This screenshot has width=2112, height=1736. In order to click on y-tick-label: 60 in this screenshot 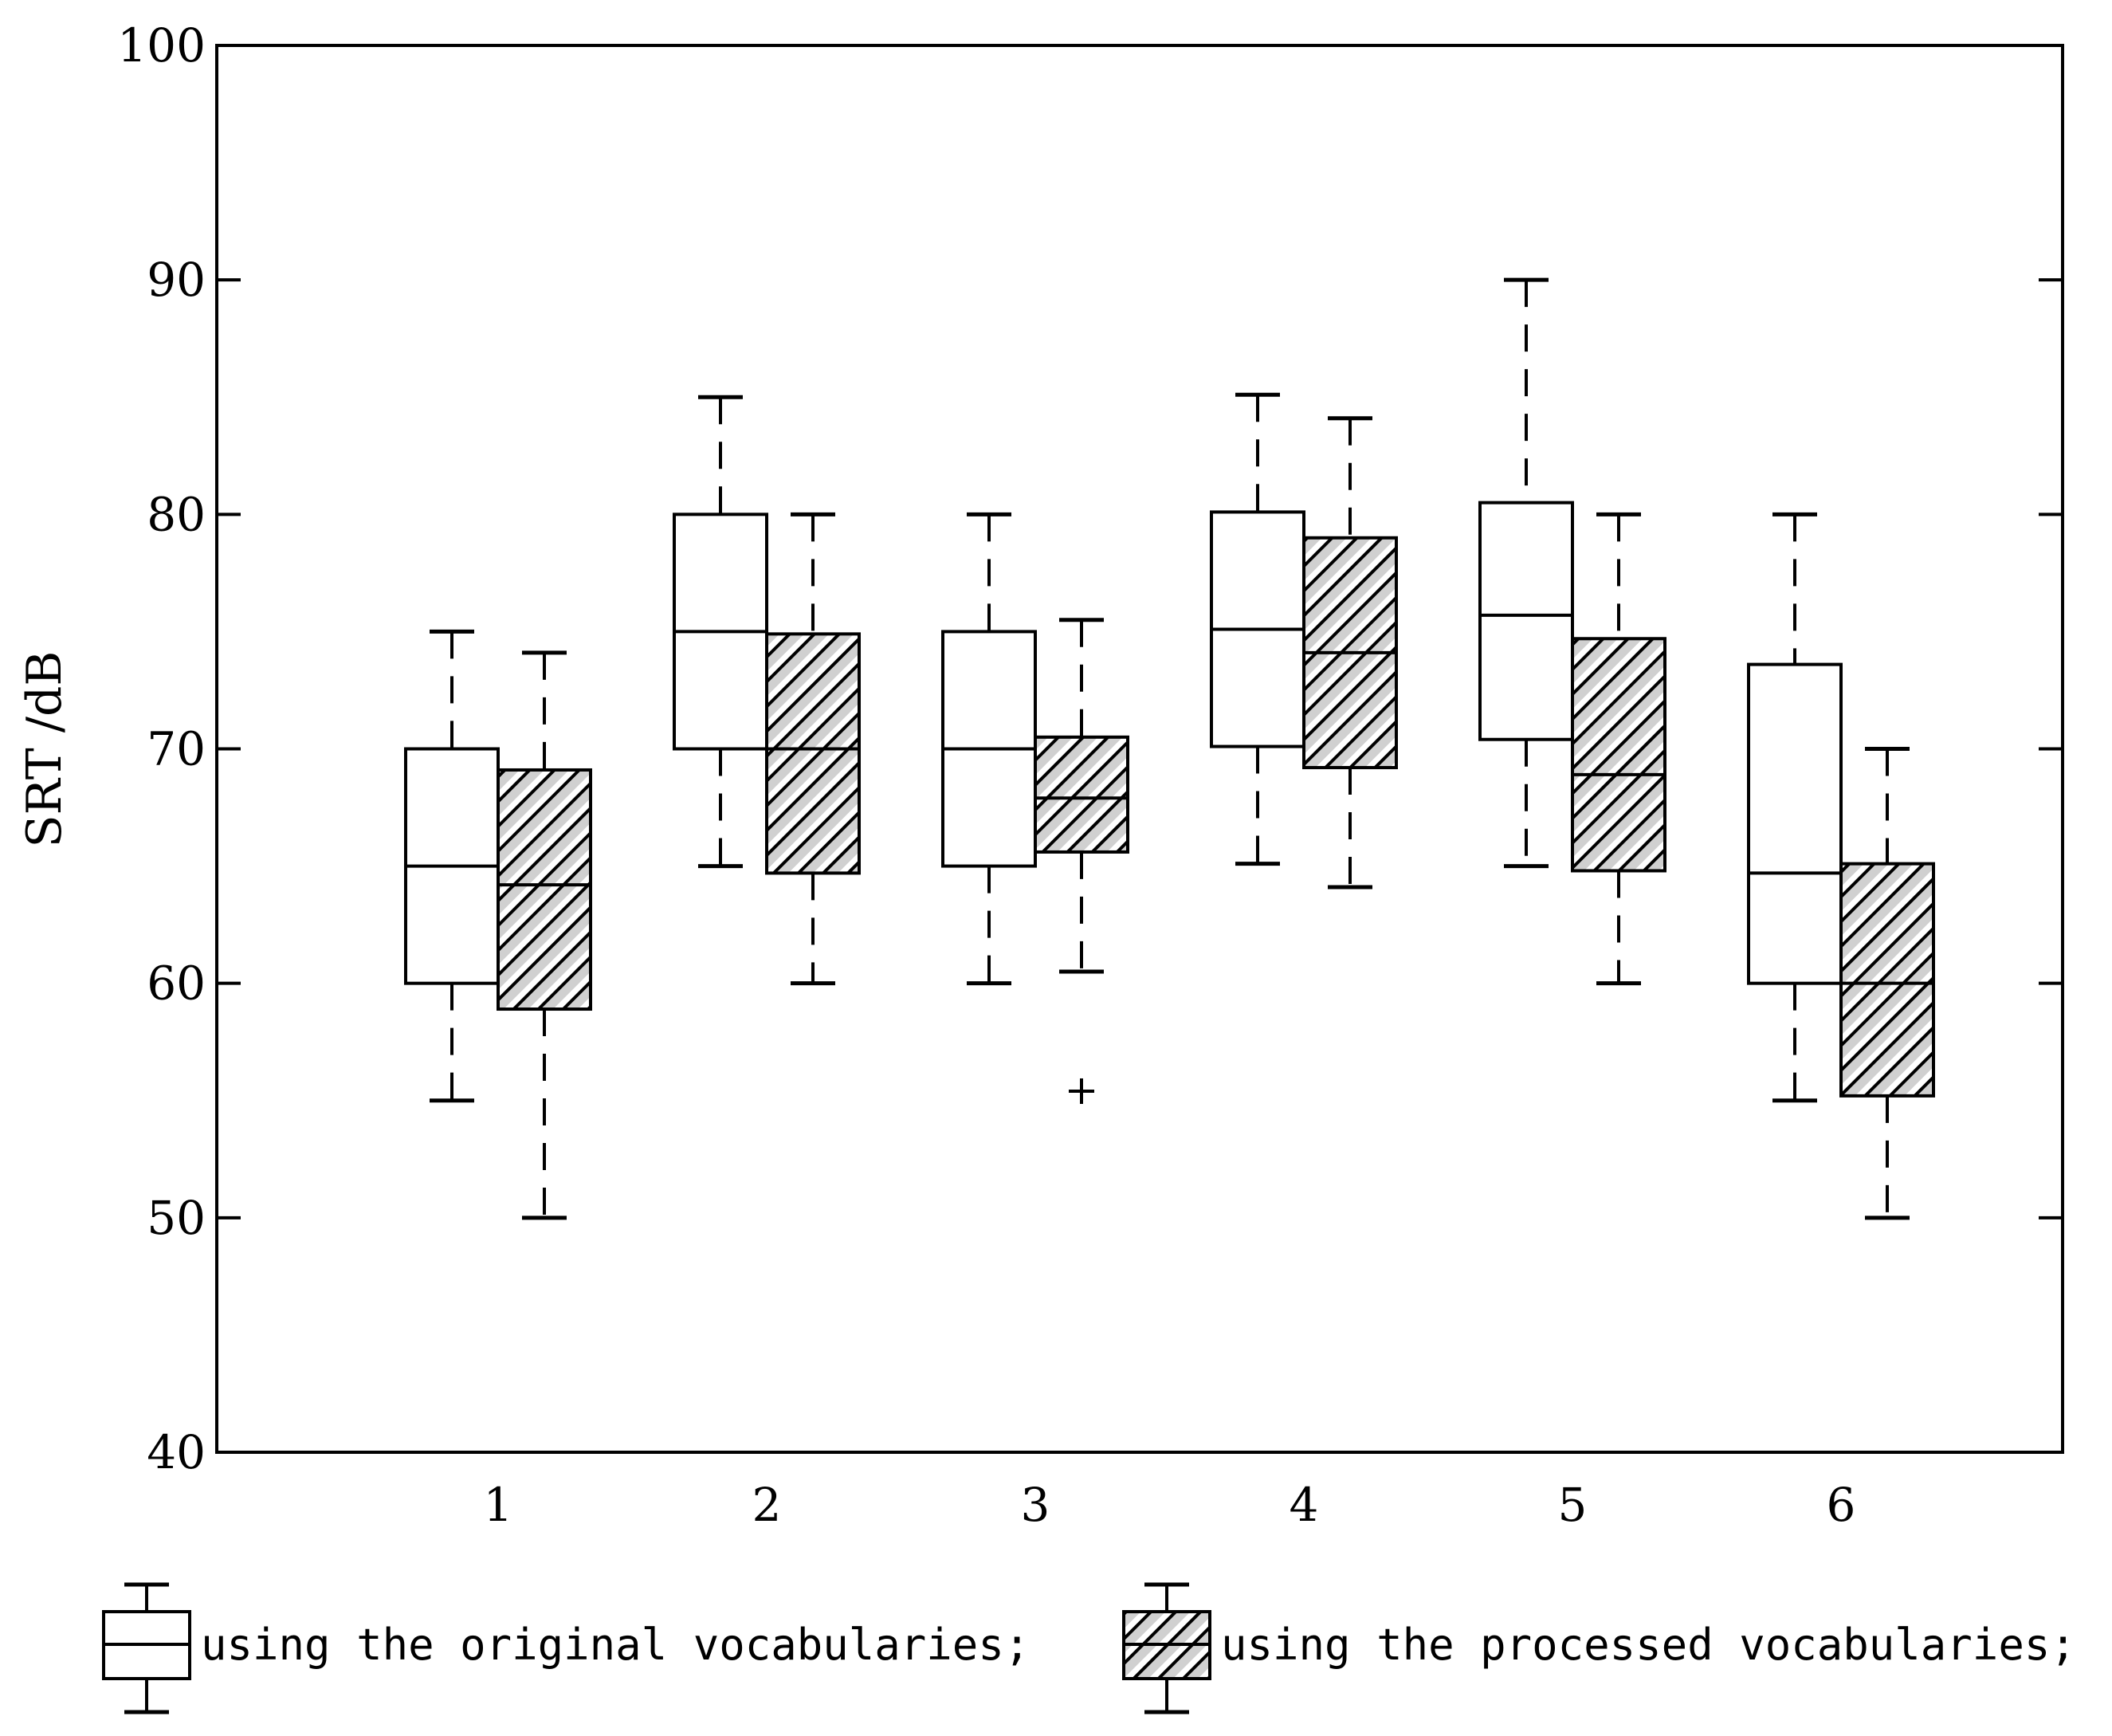, I will do `click(176, 984)`.